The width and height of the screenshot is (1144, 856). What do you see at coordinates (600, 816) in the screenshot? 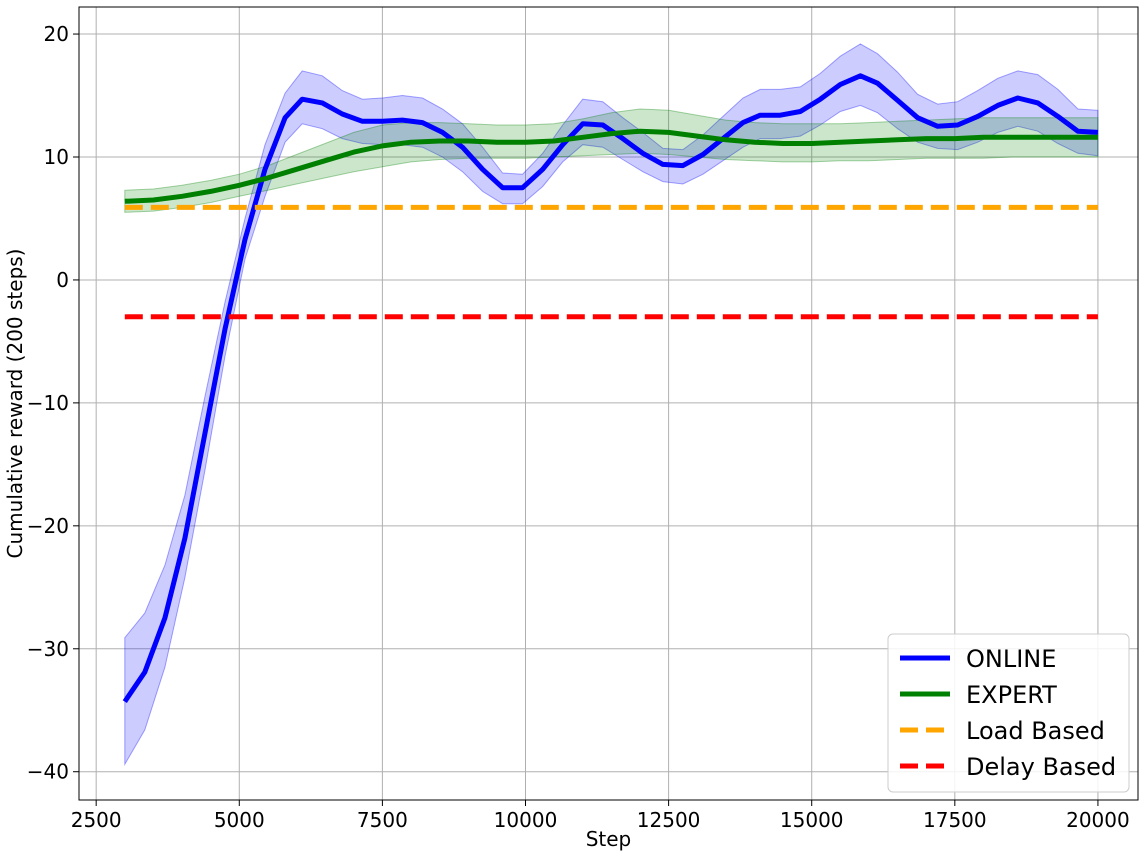
I see `x-axis-ticks: 2500 5000 7500 10000 12500 15000 17500 20000` at bounding box center [600, 816].